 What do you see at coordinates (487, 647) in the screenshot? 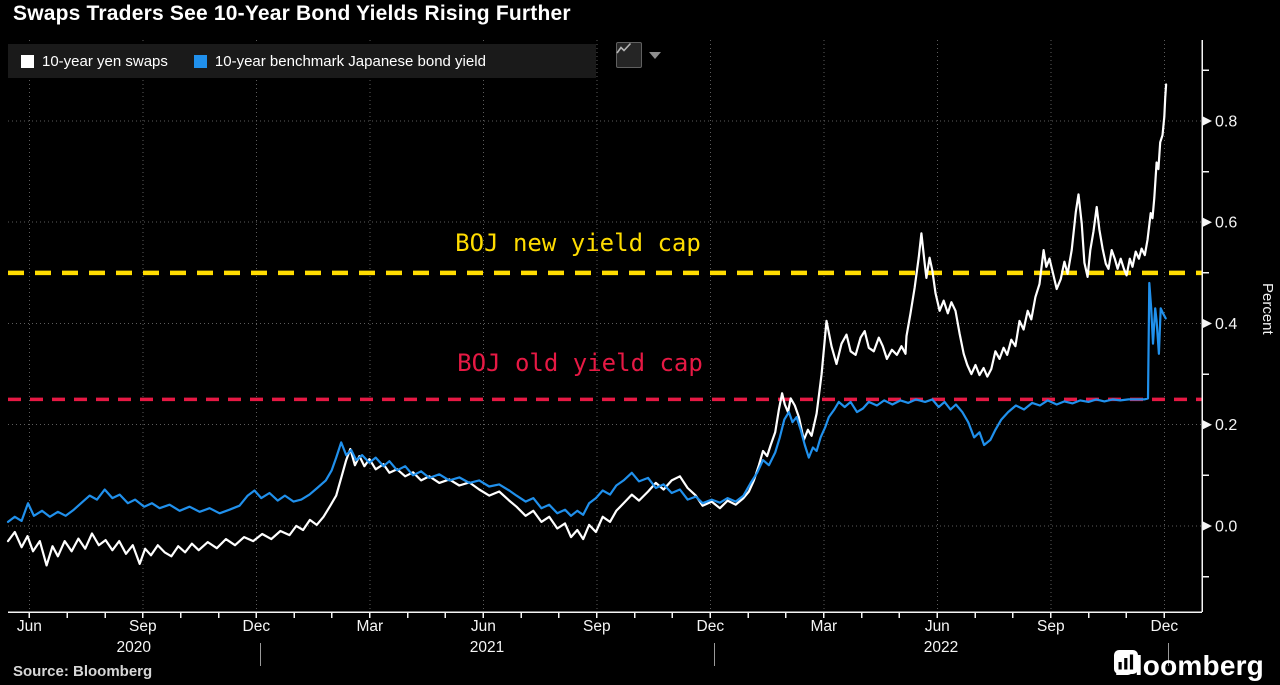
I see `year-label: 2021` at bounding box center [487, 647].